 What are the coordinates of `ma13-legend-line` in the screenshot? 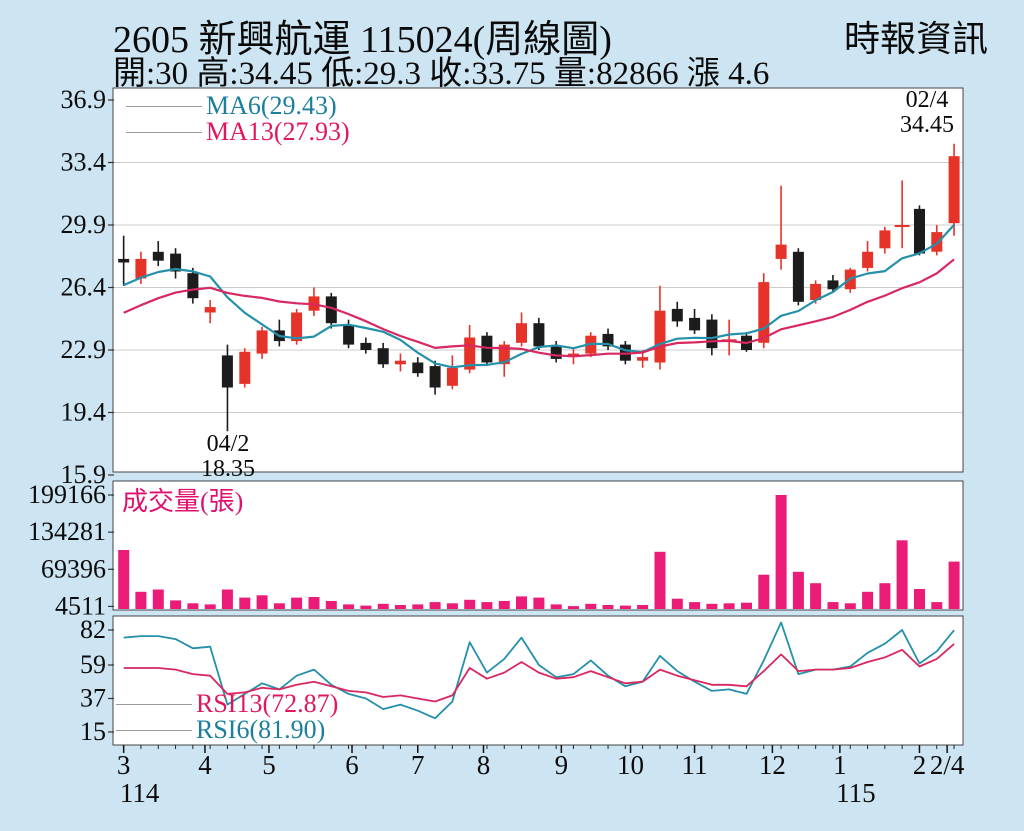 It's located at (164, 132).